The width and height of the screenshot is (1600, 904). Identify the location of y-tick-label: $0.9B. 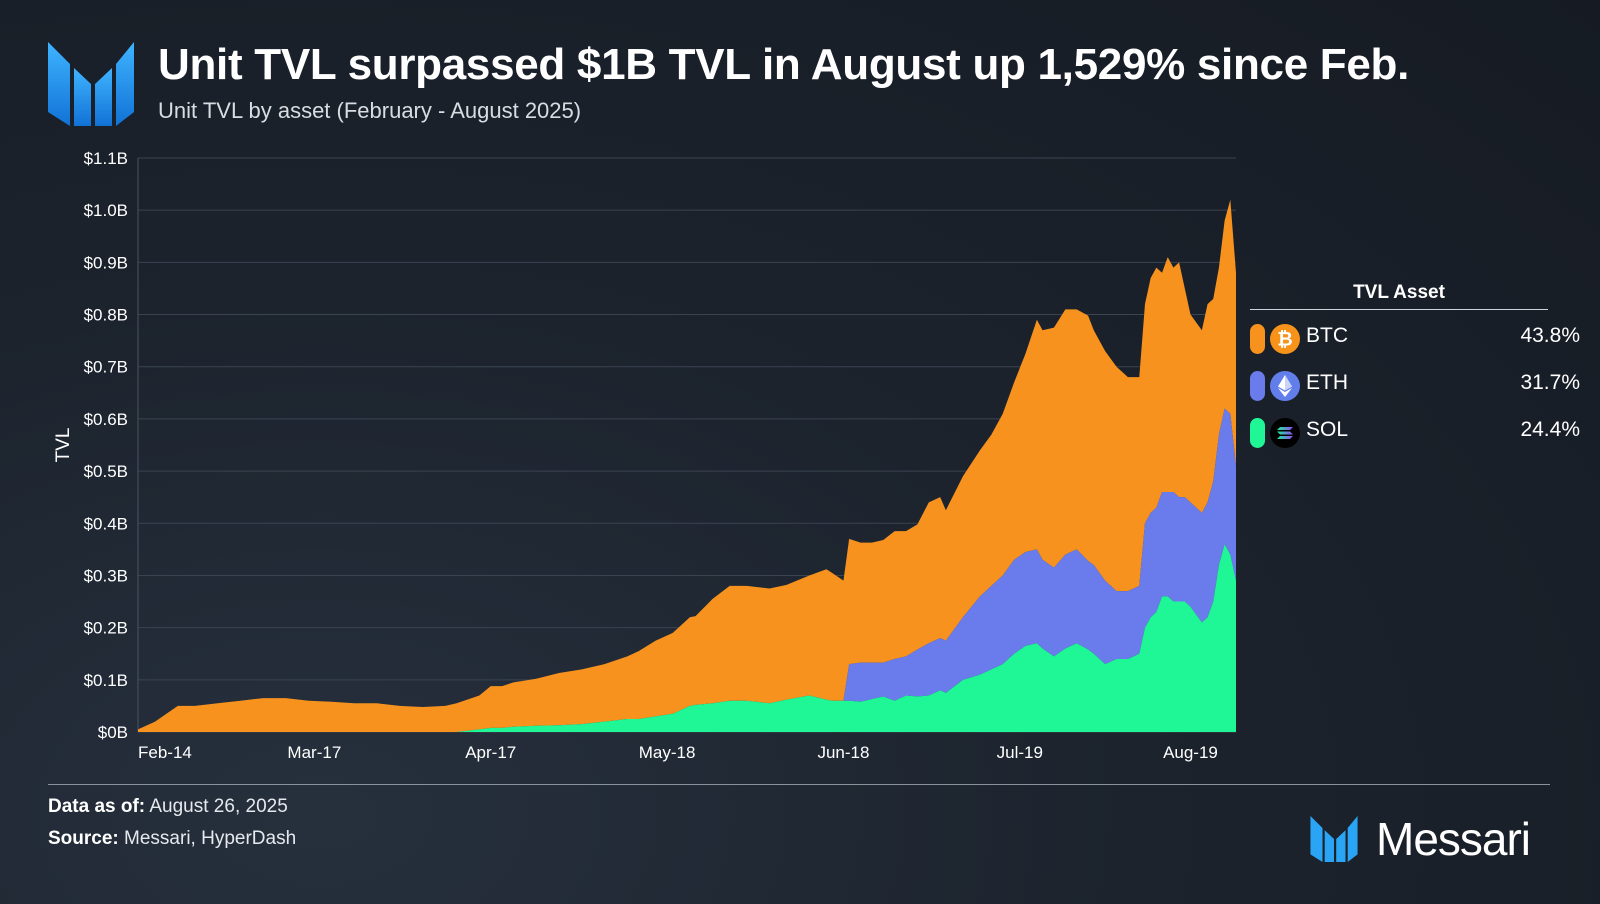
(106, 262).